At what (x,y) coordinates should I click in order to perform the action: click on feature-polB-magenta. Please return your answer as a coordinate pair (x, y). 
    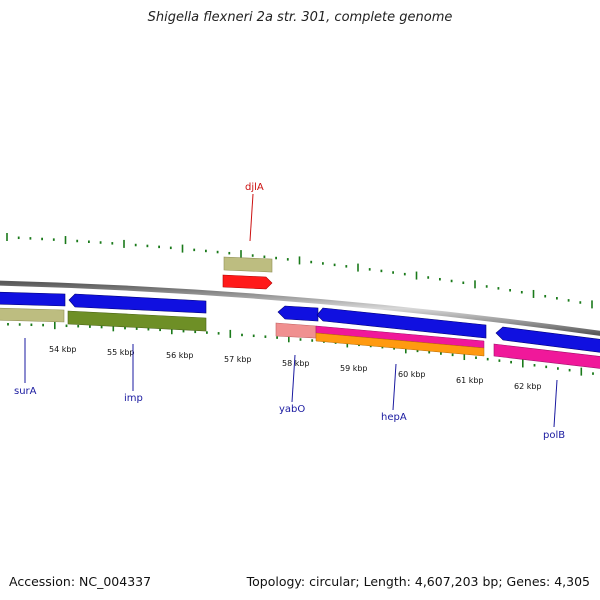
    Looking at the image, I should click on (546, 356).